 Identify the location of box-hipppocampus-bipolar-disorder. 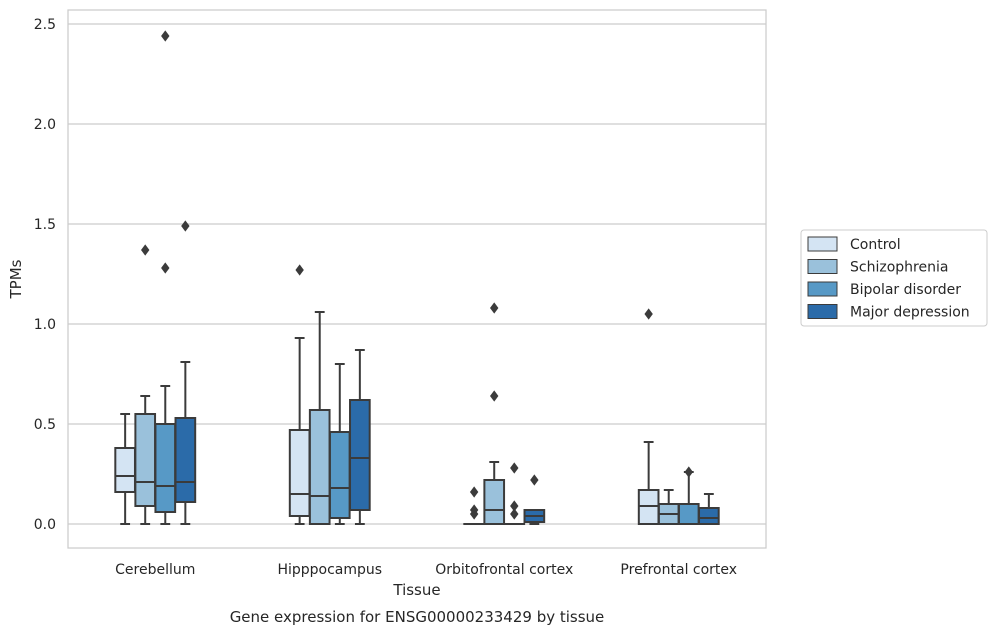
(339, 444).